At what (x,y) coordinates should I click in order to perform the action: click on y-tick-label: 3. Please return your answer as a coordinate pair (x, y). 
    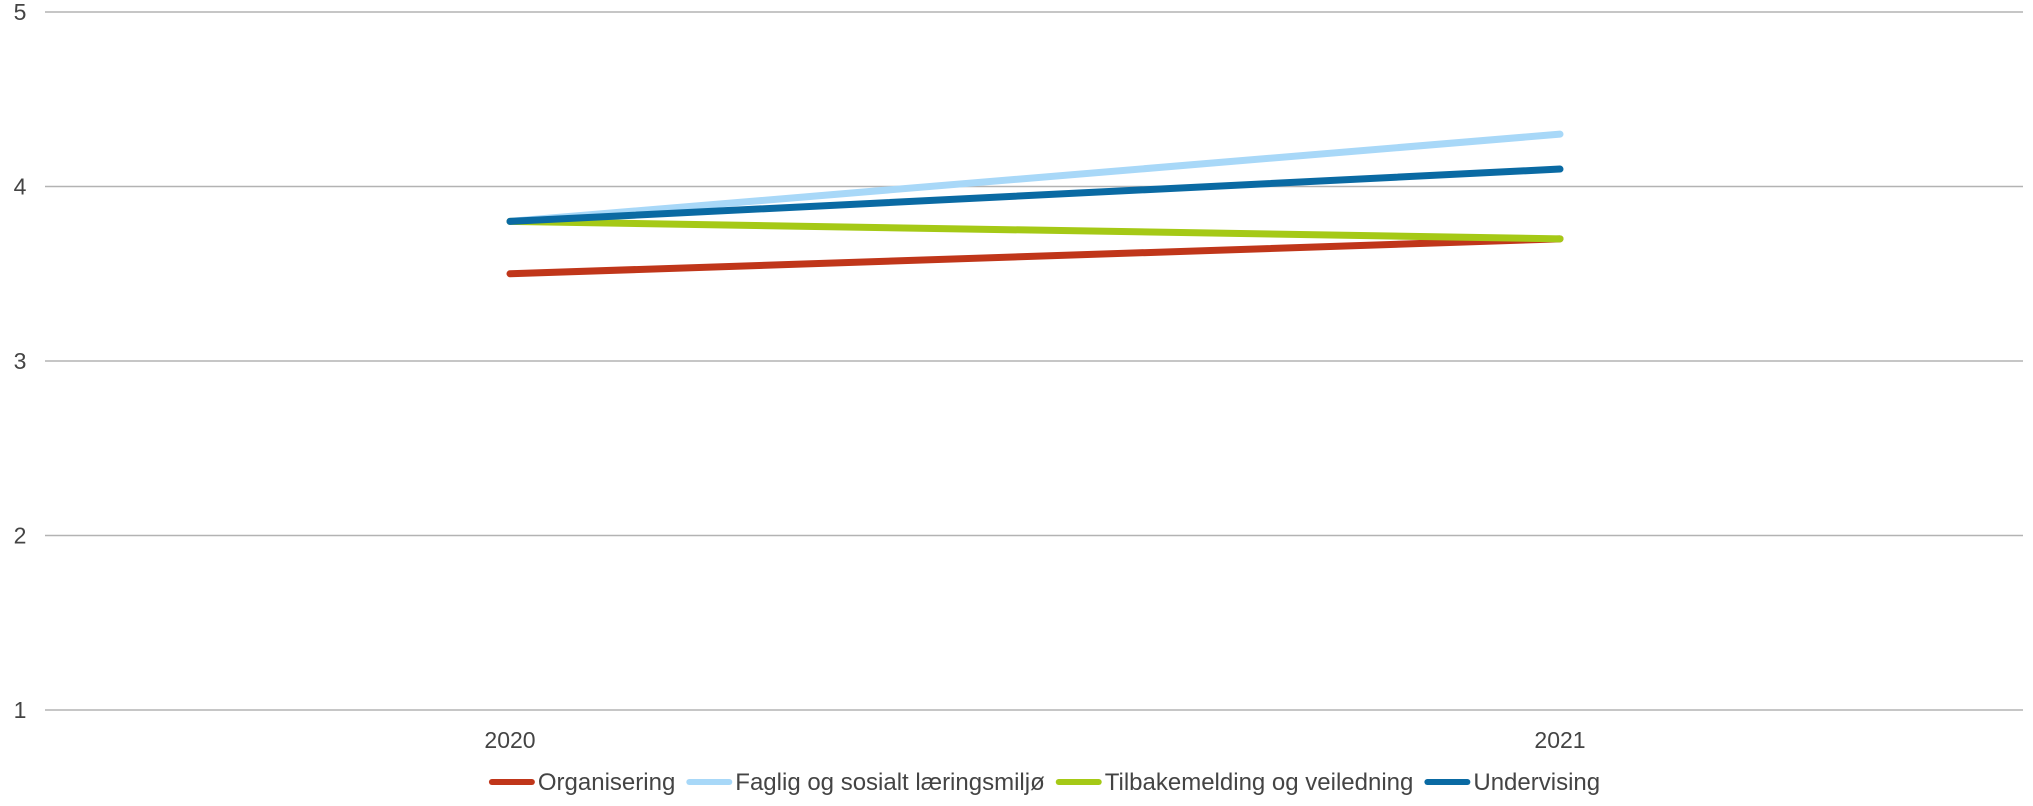
    Looking at the image, I should click on (20, 361).